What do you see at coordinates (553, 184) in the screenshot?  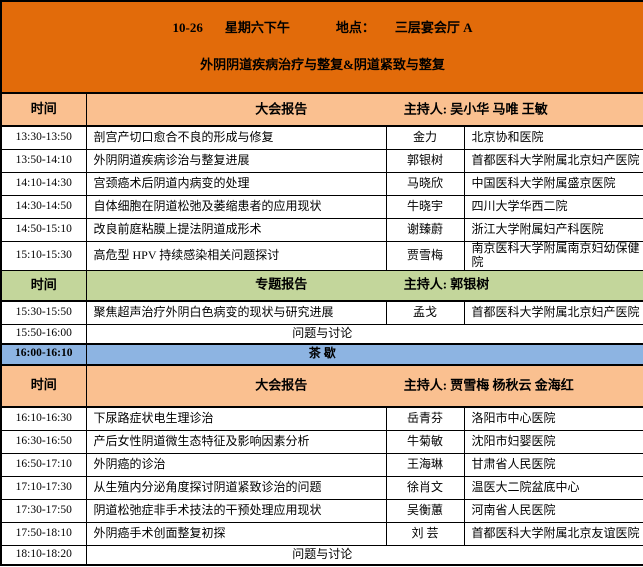 I see `hospital-cell: 中国医科大学附属盛京医院` at bounding box center [553, 184].